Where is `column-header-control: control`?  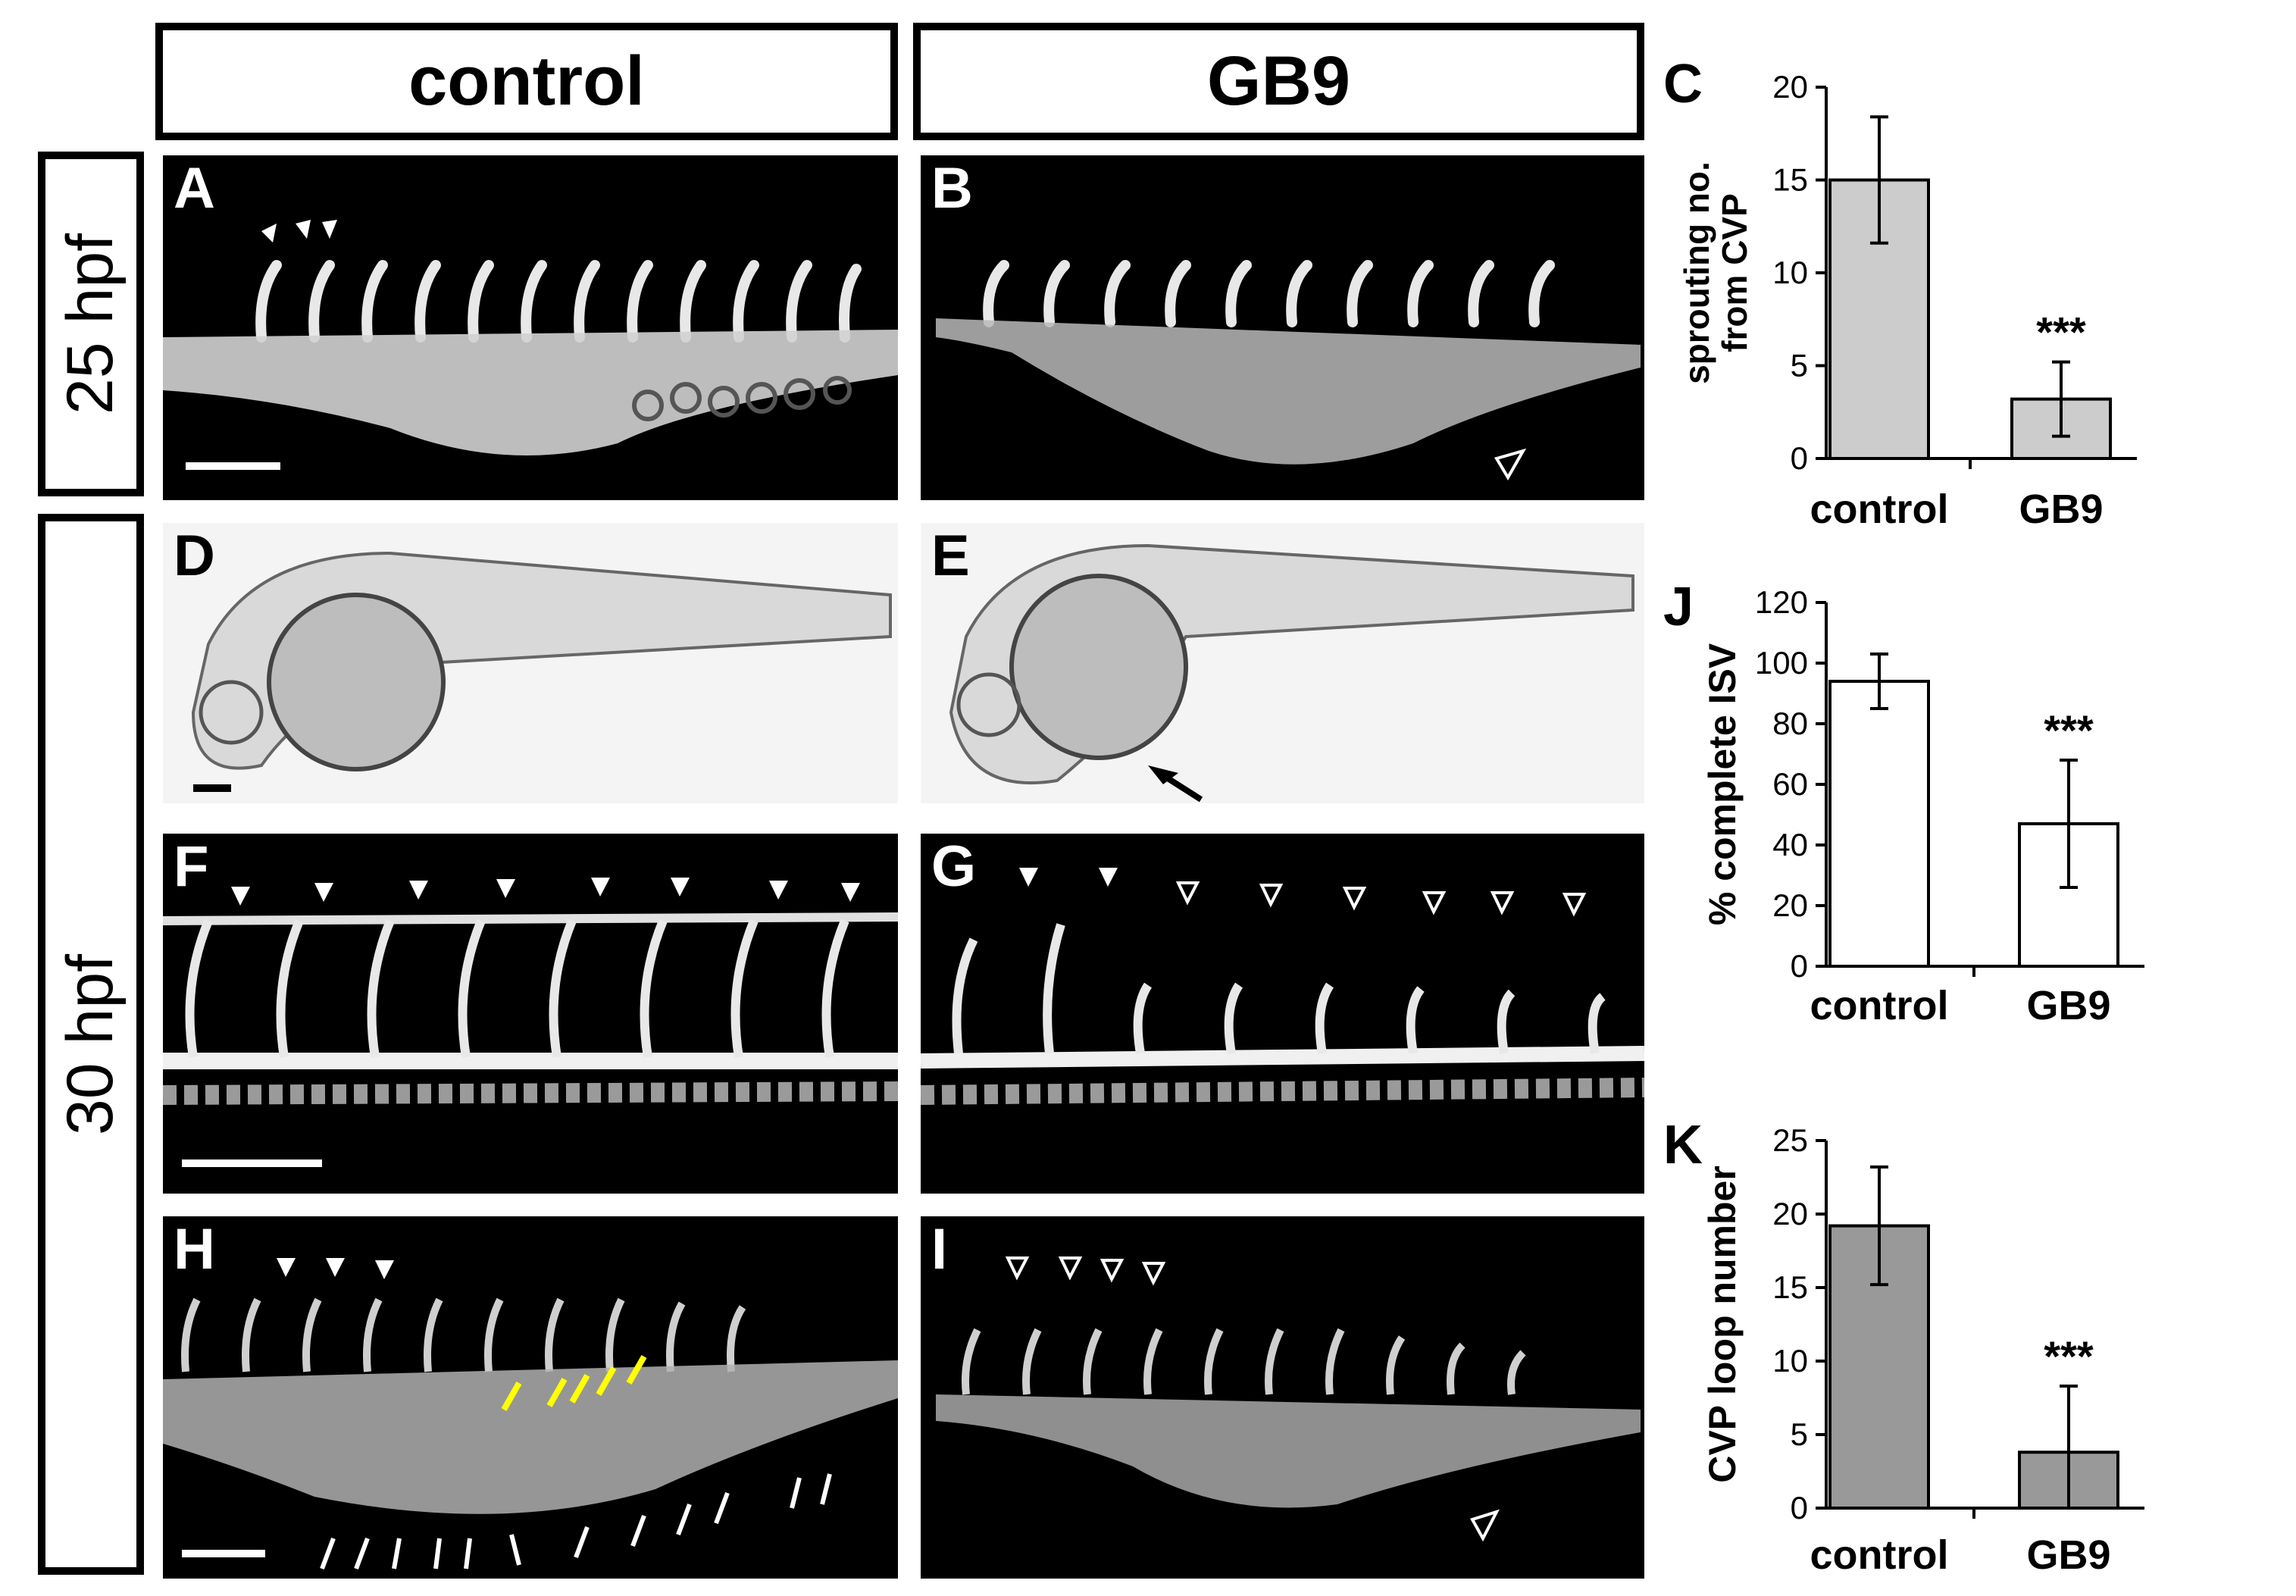 column-header-control: control is located at coordinates (527, 81).